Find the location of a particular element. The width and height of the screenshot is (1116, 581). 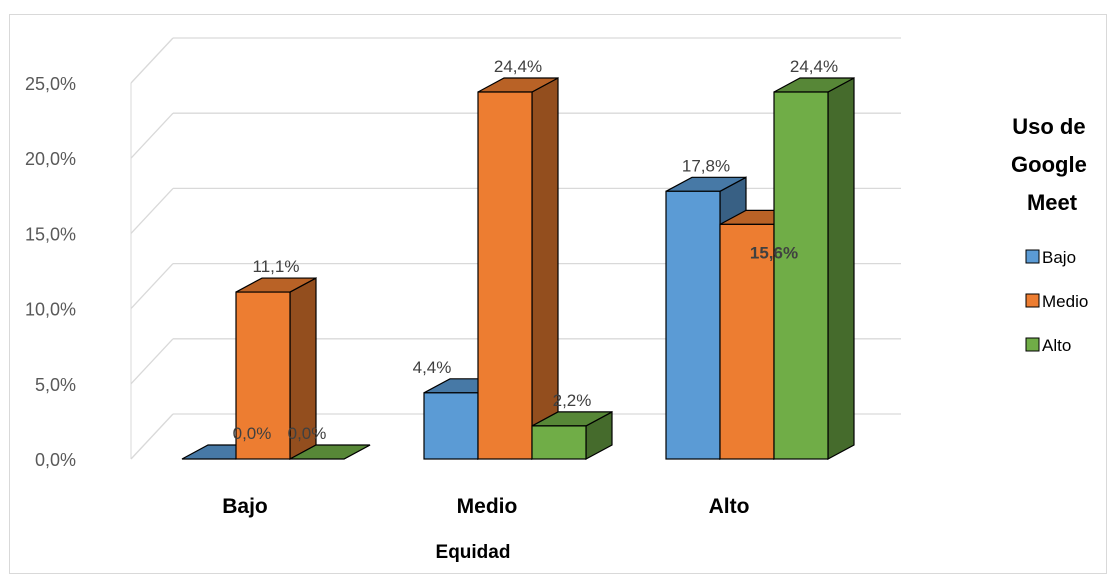

bar-medio-medio is located at coordinates (518, 269).